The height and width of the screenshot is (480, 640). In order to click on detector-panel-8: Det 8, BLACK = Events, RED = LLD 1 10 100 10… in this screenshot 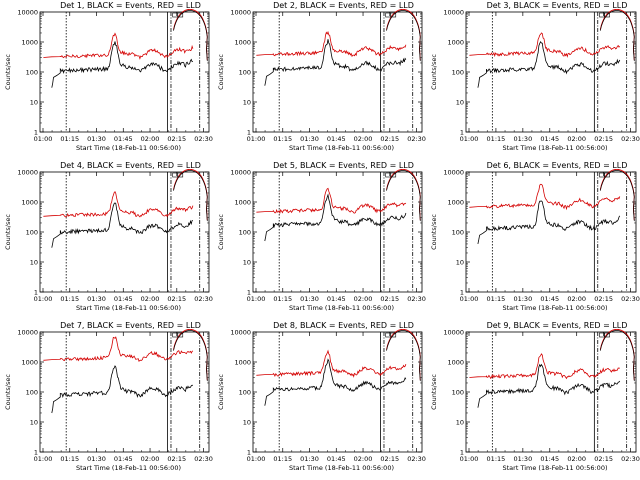, I will do `click(321, 396)`.